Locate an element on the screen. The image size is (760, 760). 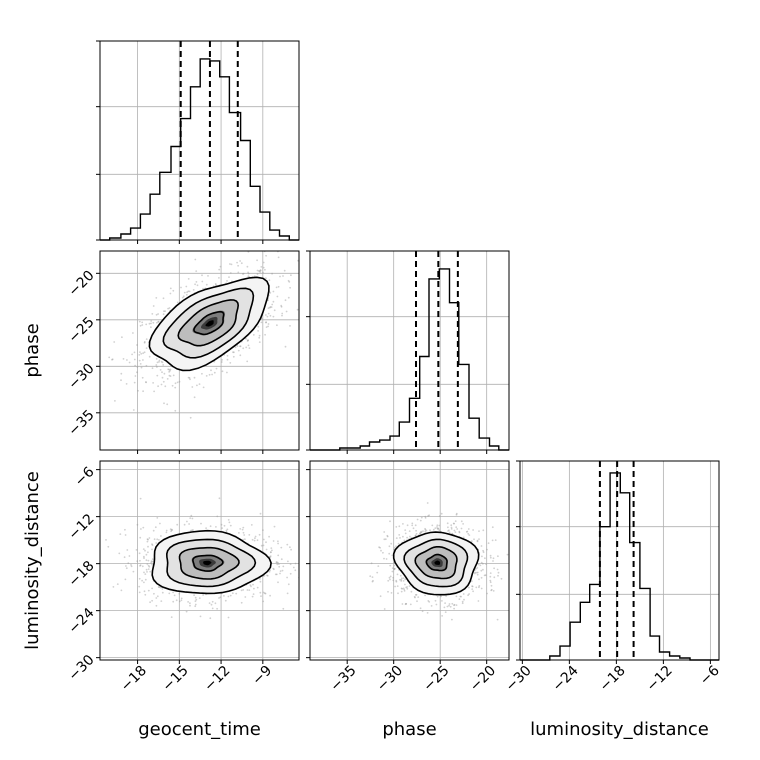
y-axis-label-luminosity_distance: luminosity_distance is located at coordinates (32, 560).